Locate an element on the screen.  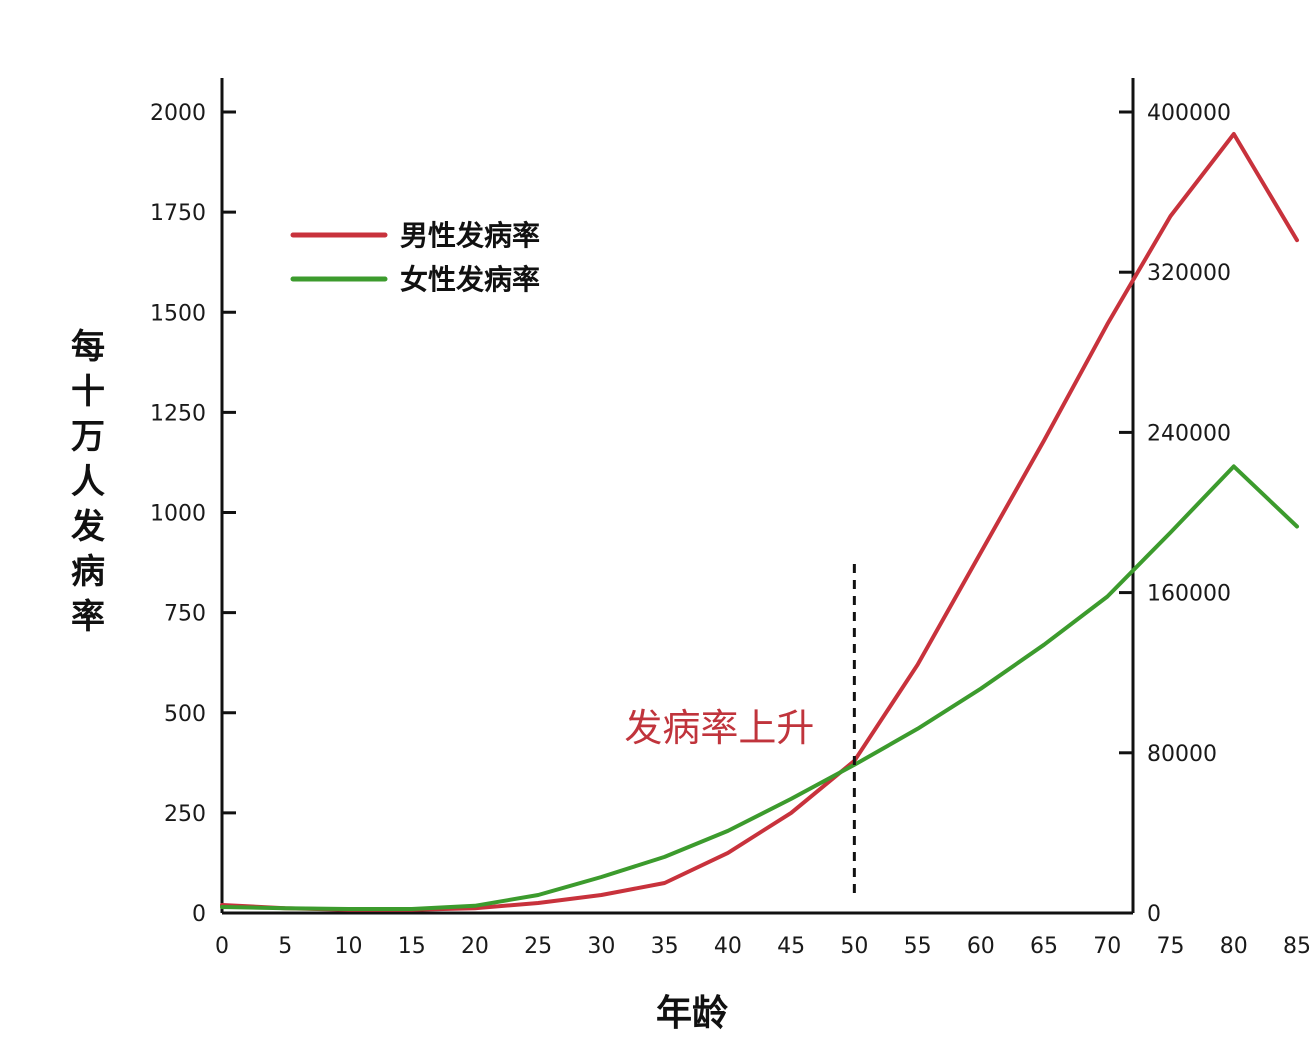
legend-label: 女性发病率 is located at coordinates (470, 279).